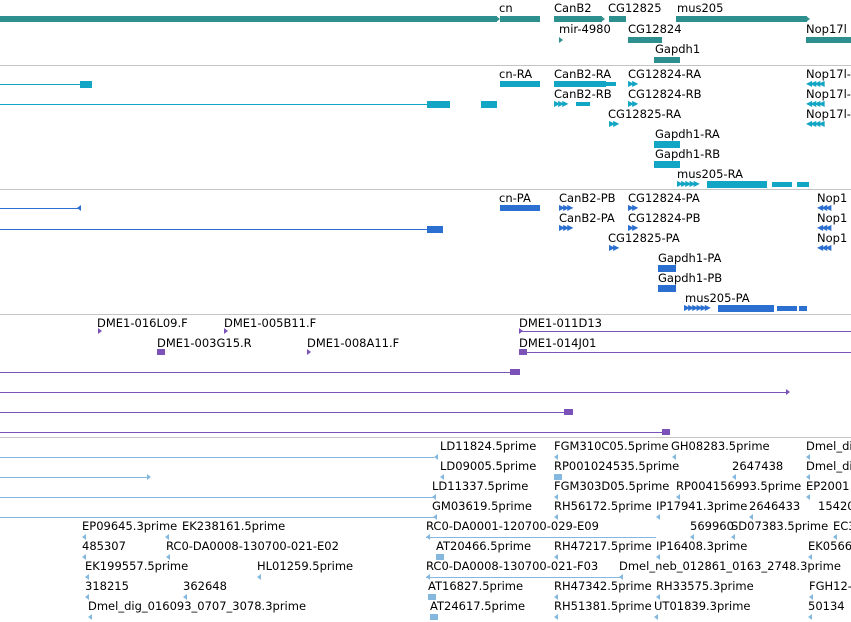  Describe the element at coordinates (826, 606) in the screenshot. I see `est-track-label: 50134` at that location.